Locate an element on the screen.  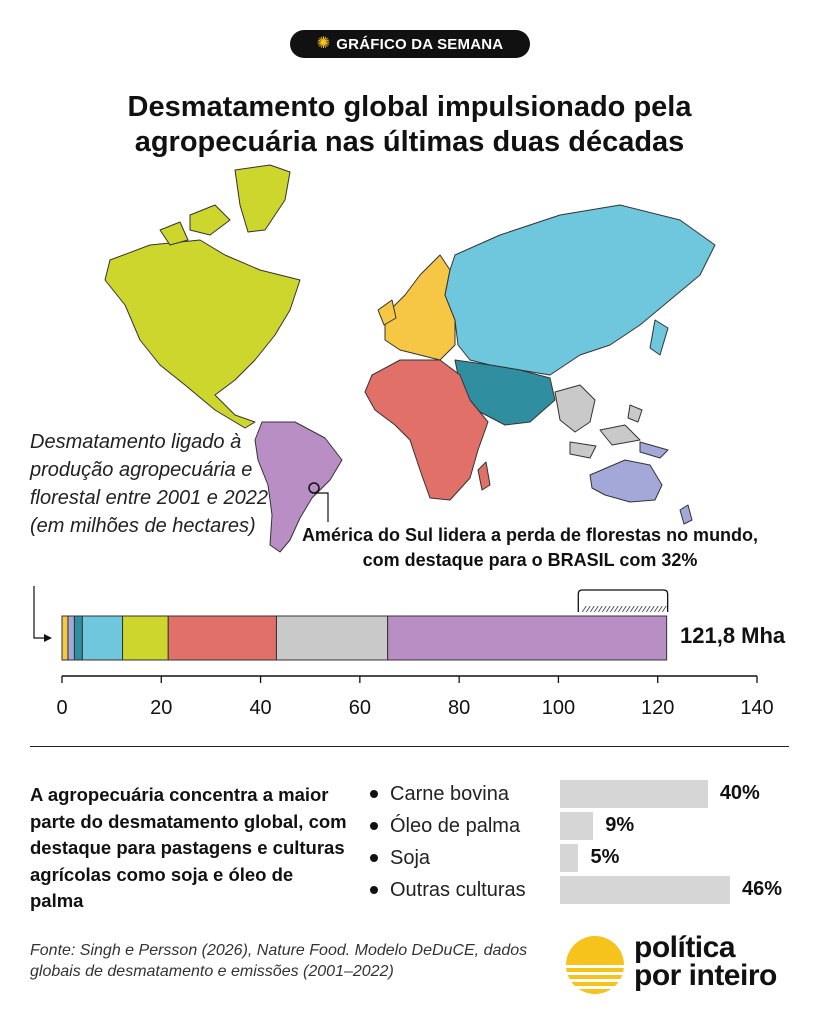
share-pct: 9% is located at coordinates (620, 825).